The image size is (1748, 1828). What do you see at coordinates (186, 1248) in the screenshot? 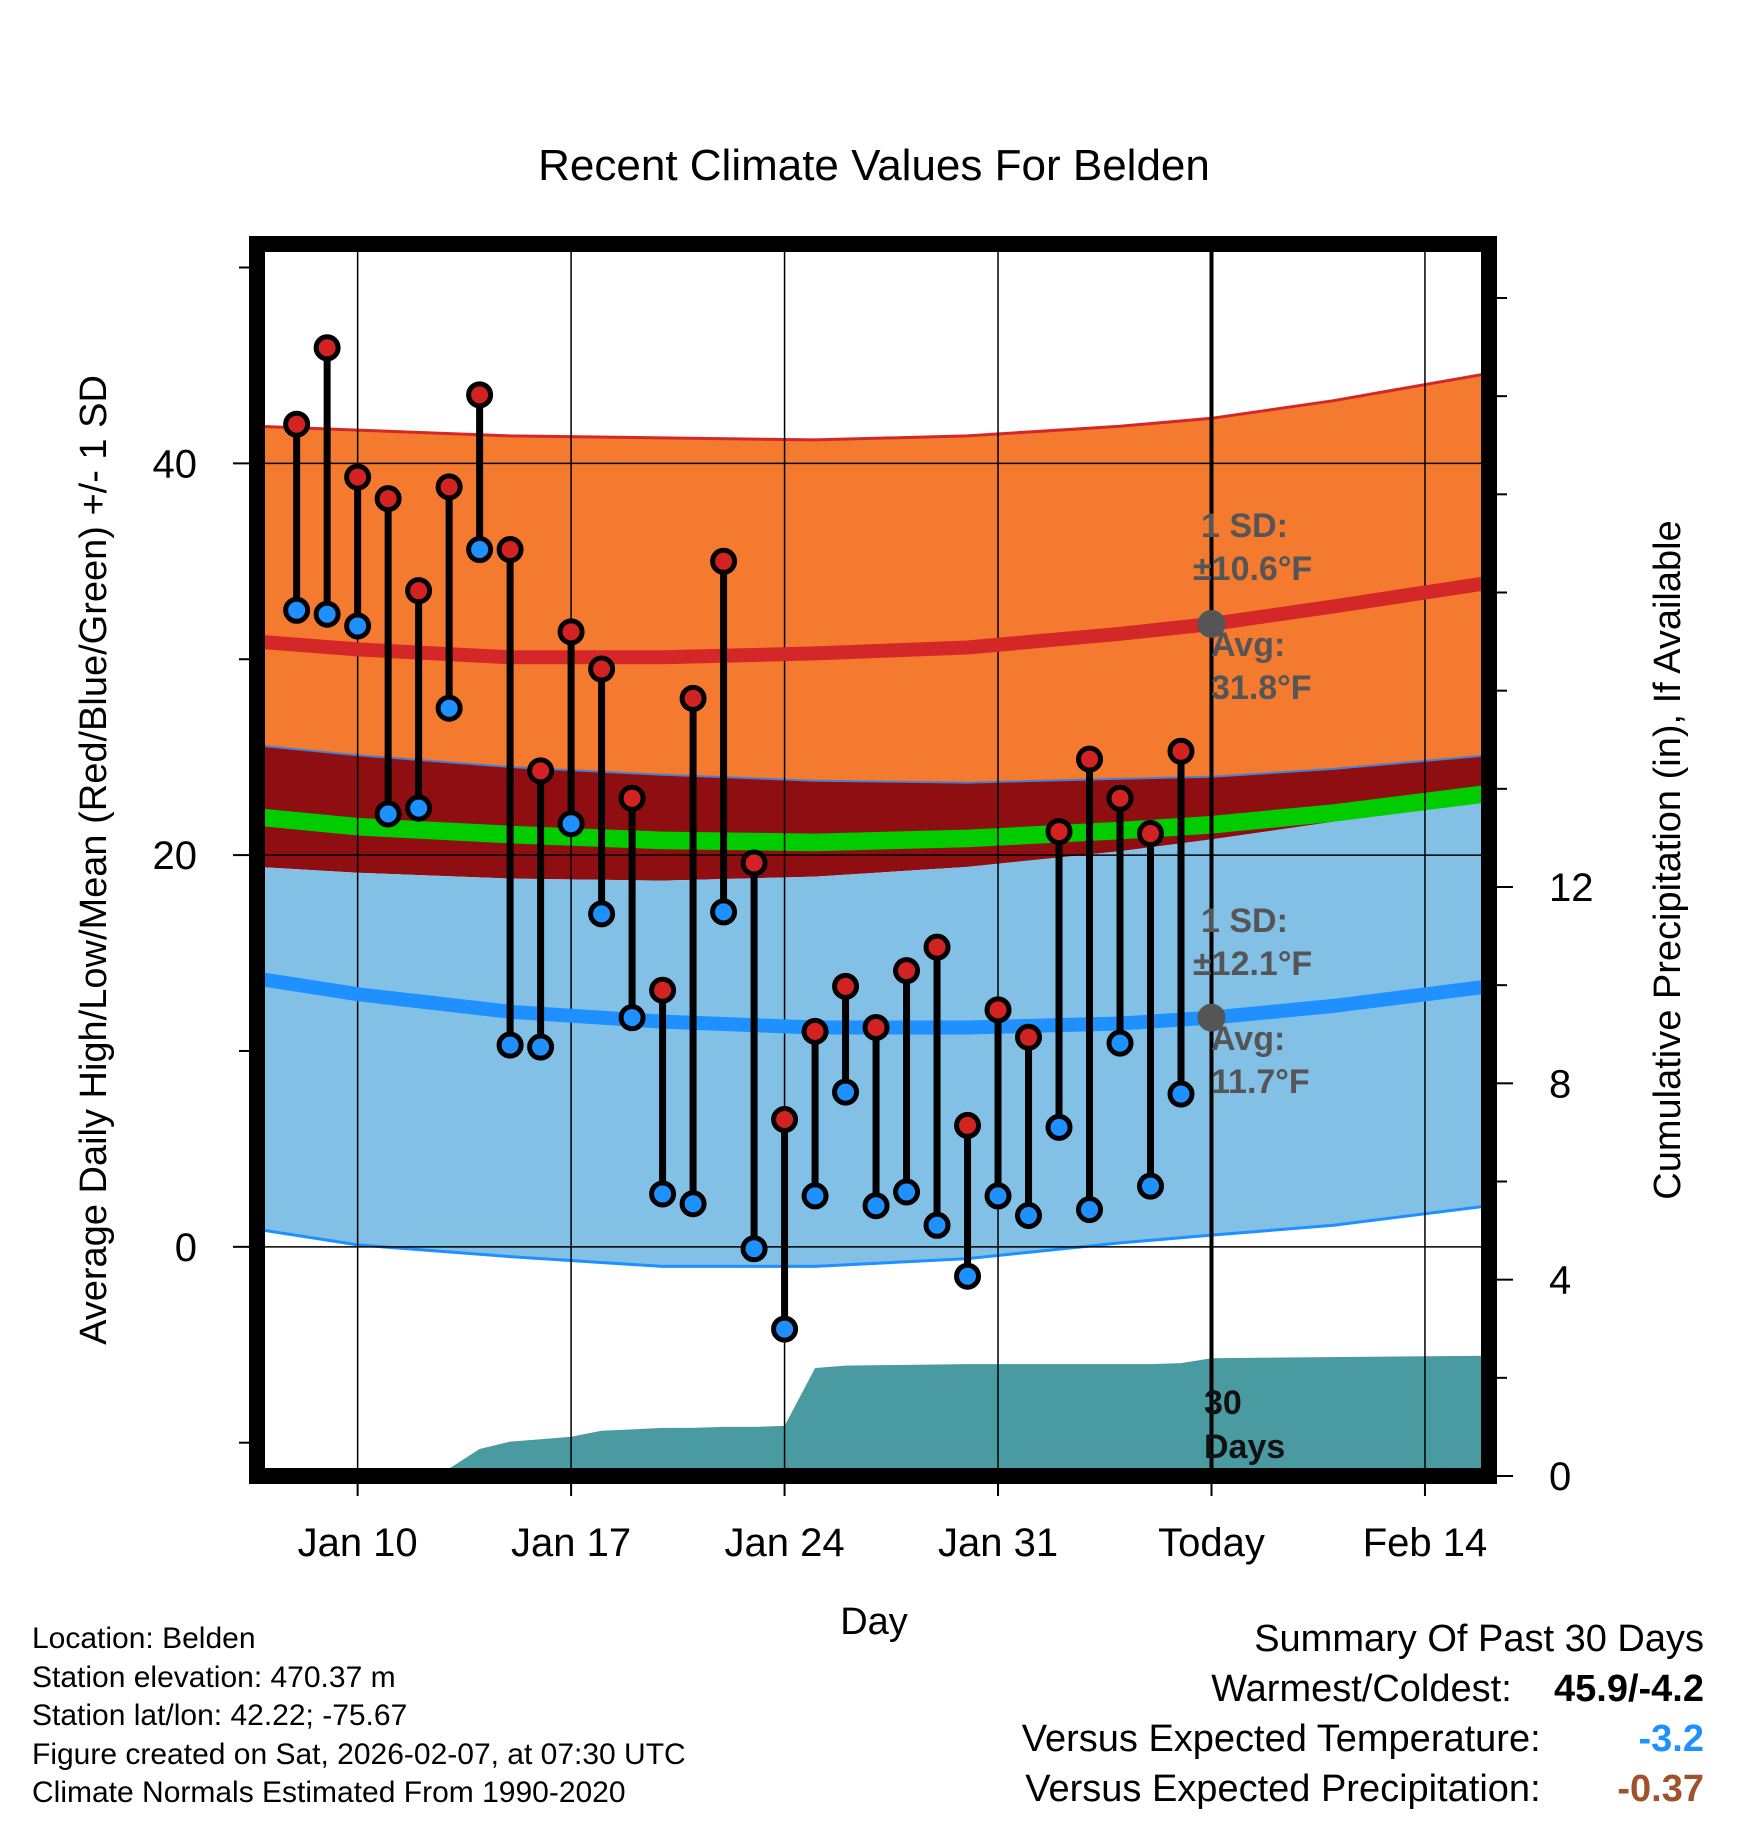
I see `y-left-tick-label: 0` at bounding box center [186, 1248].